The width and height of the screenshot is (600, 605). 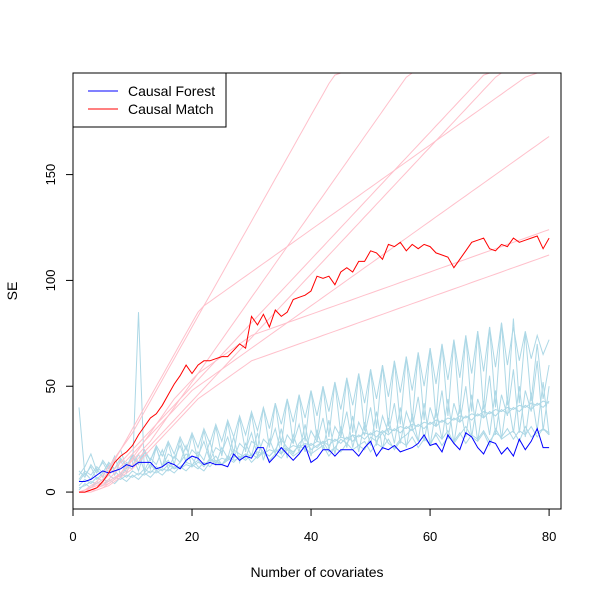 I want to click on y-axis-label: SE, so click(x=12, y=291).